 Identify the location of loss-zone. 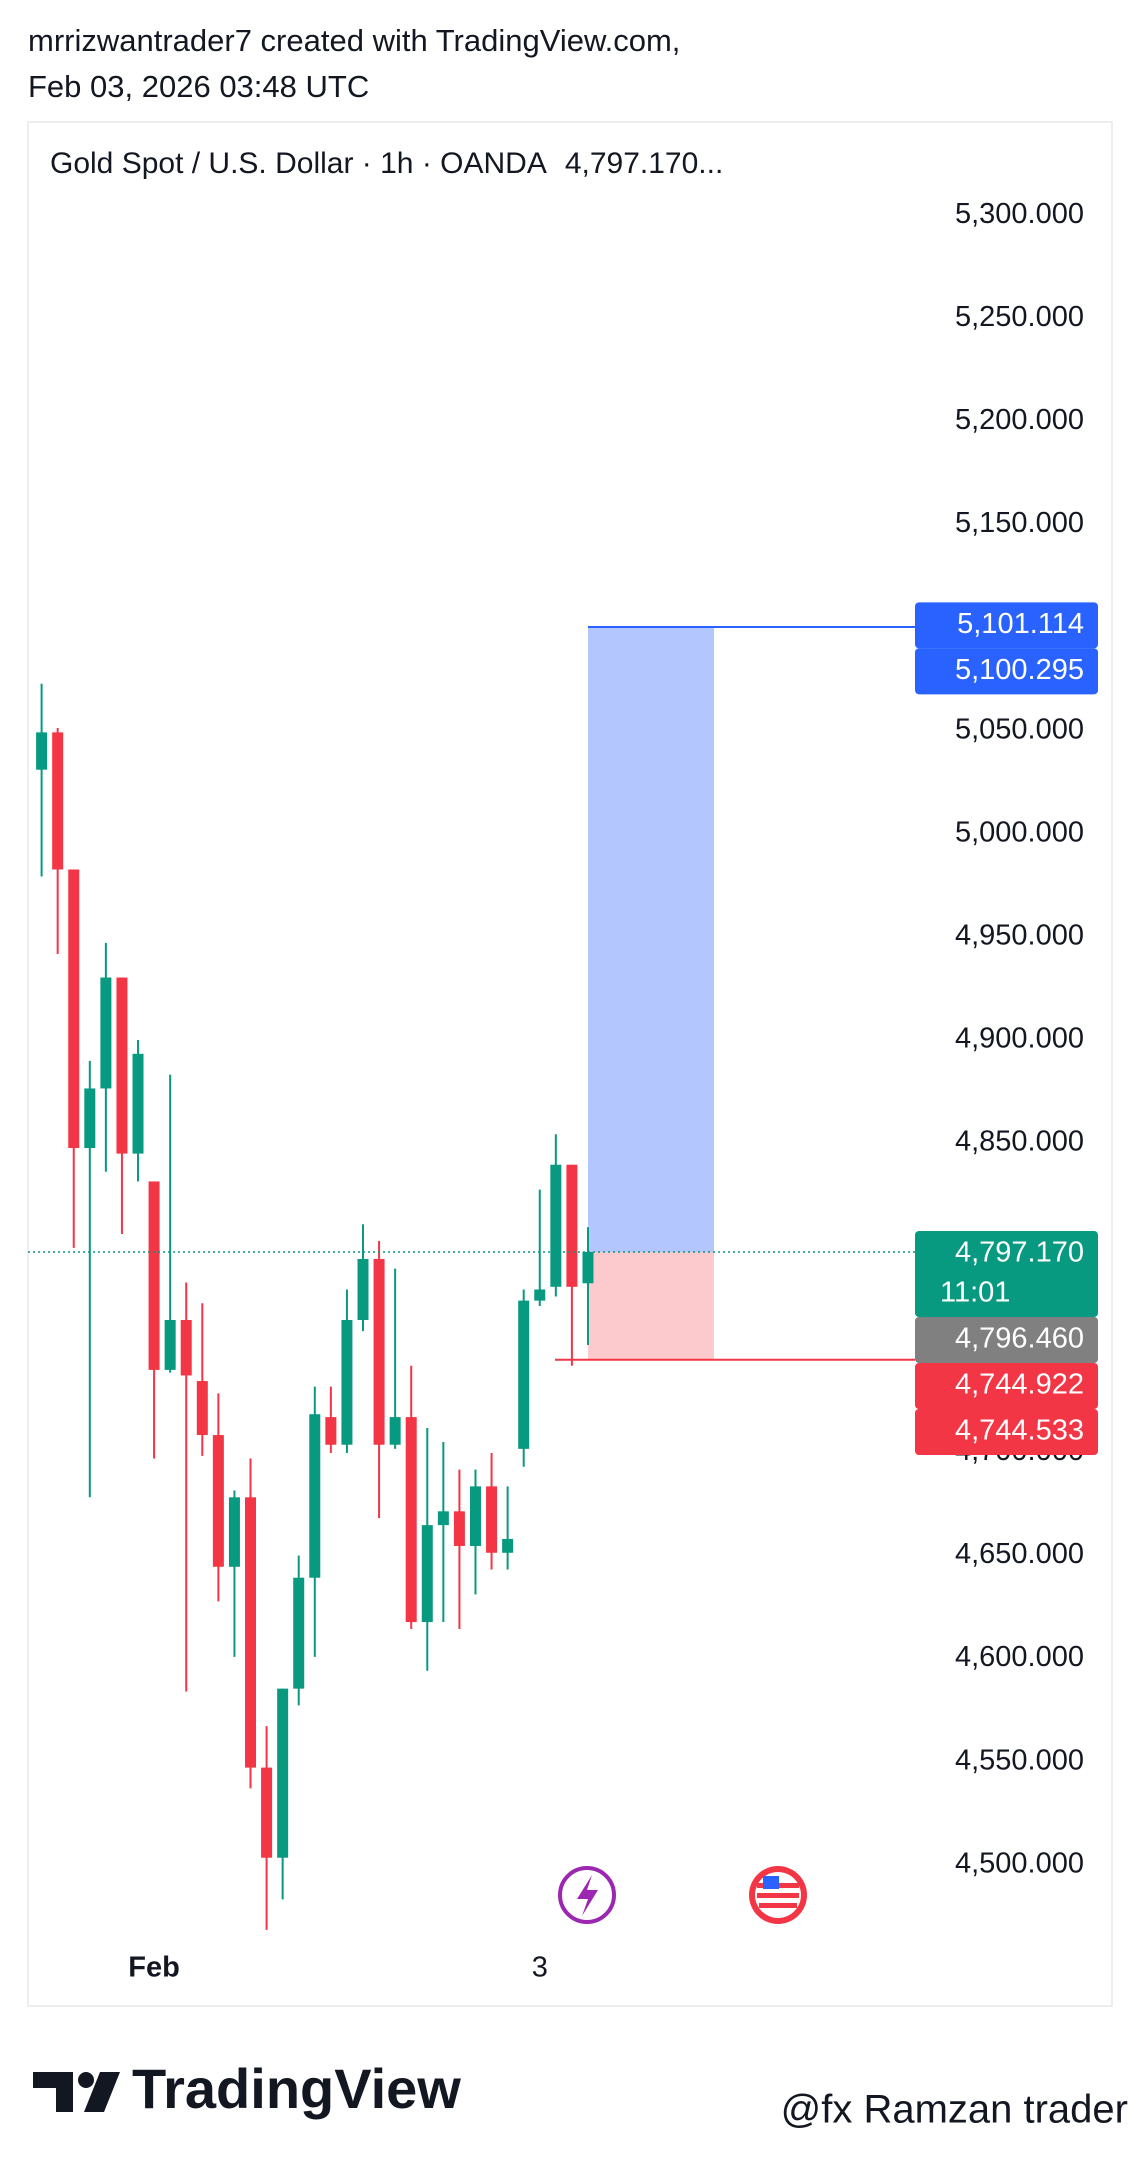
(651, 1306).